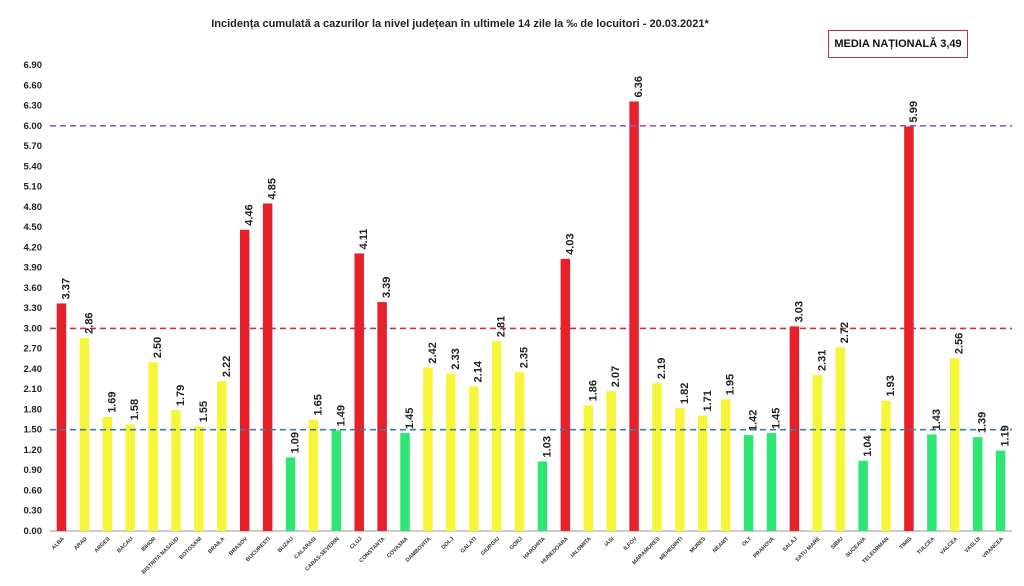 This screenshot has height=586, width=1024. What do you see at coordinates (103, 545) in the screenshot?
I see `x-tick-label: ARGES` at bounding box center [103, 545].